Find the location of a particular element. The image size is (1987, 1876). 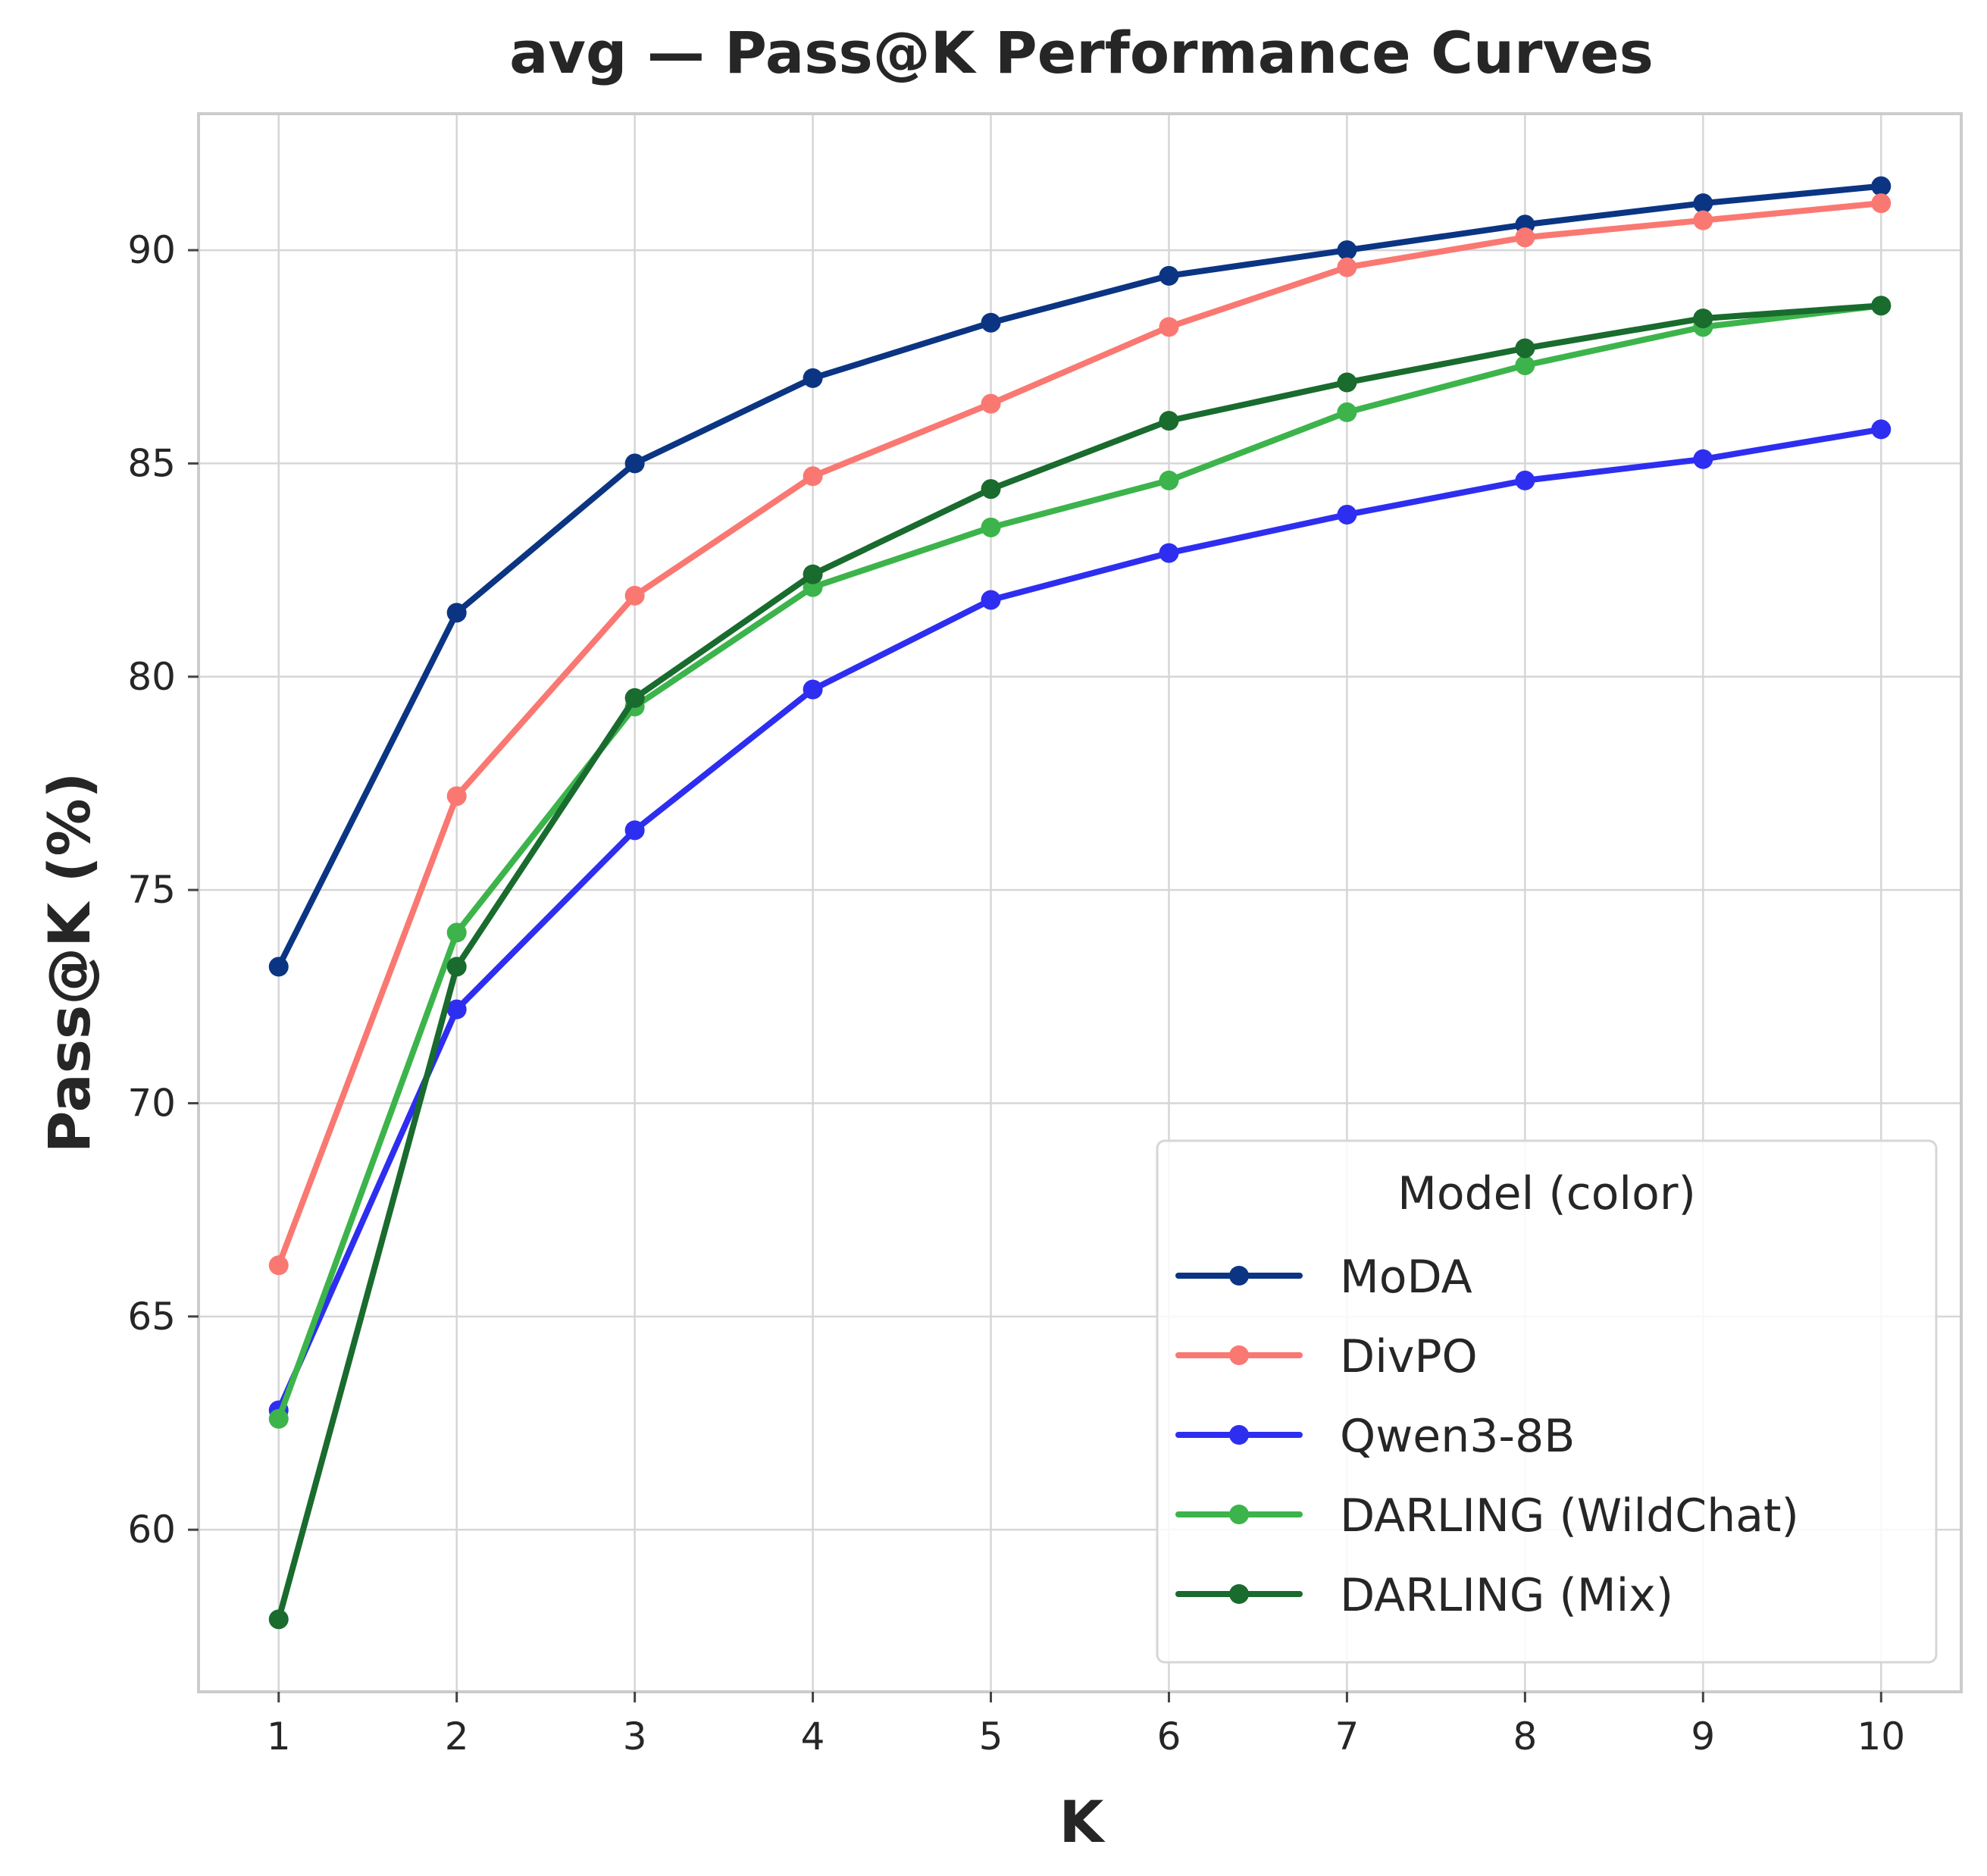

y-tick-label: 65 is located at coordinates (151, 1317).